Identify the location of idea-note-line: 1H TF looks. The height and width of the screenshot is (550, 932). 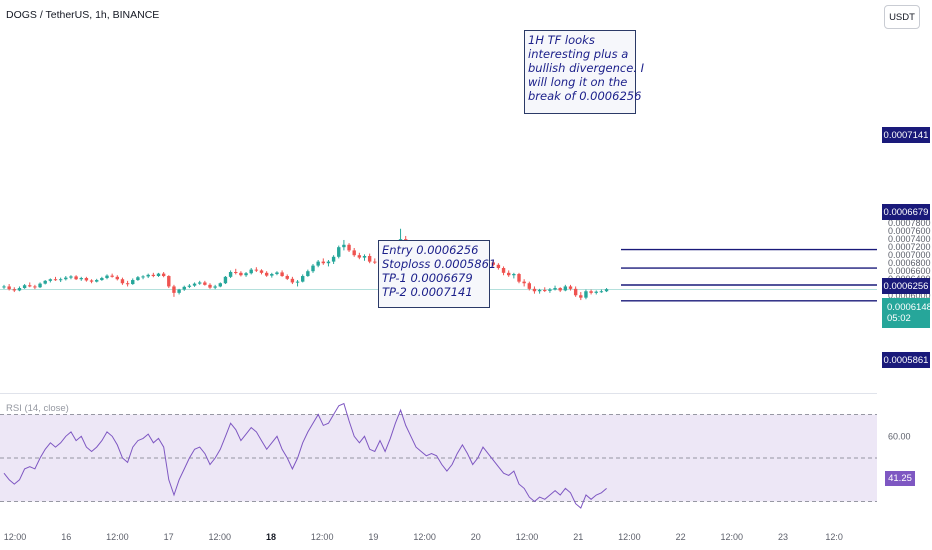
(561, 40).